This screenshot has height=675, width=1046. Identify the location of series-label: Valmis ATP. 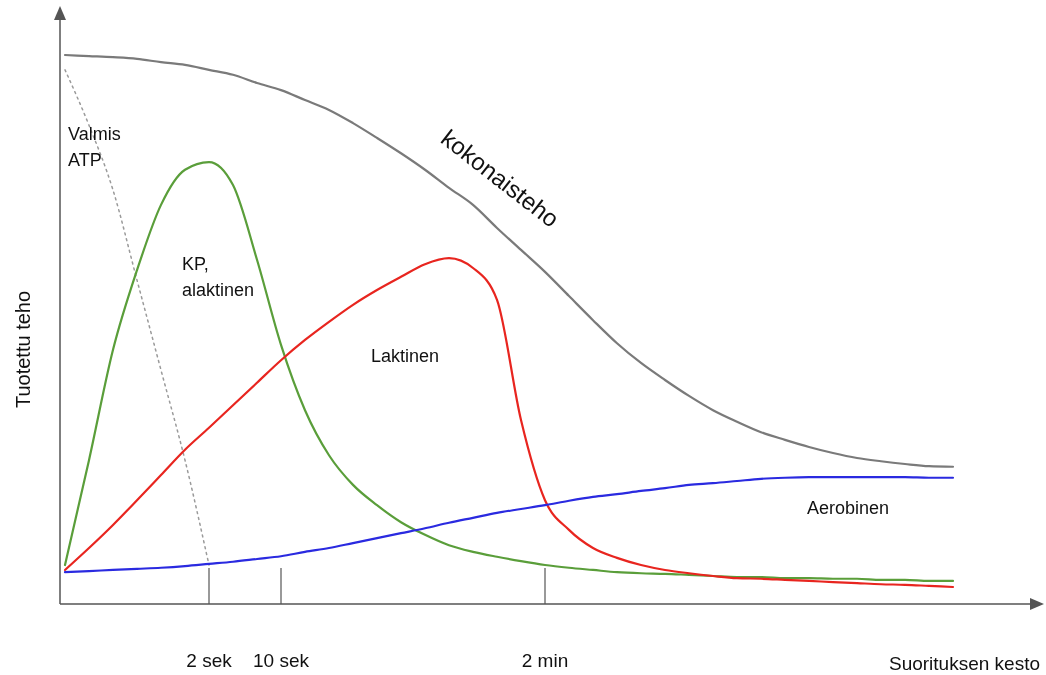
(94, 147).